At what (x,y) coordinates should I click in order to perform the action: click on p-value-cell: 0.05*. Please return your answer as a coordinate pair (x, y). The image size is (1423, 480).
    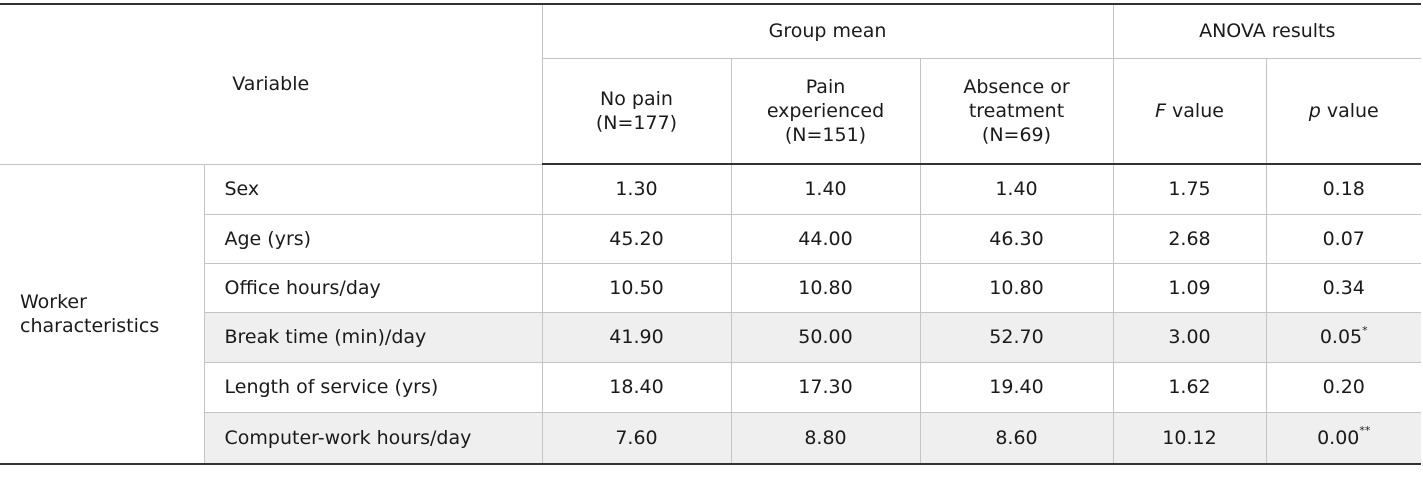
    Looking at the image, I should click on (1343, 337).